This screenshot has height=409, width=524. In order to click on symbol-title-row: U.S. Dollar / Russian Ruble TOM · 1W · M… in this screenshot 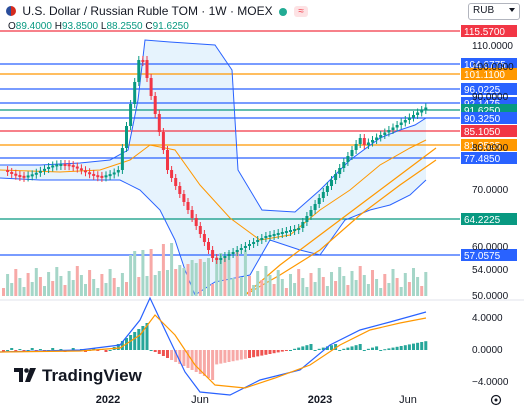, I will do `click(157, 11)`.